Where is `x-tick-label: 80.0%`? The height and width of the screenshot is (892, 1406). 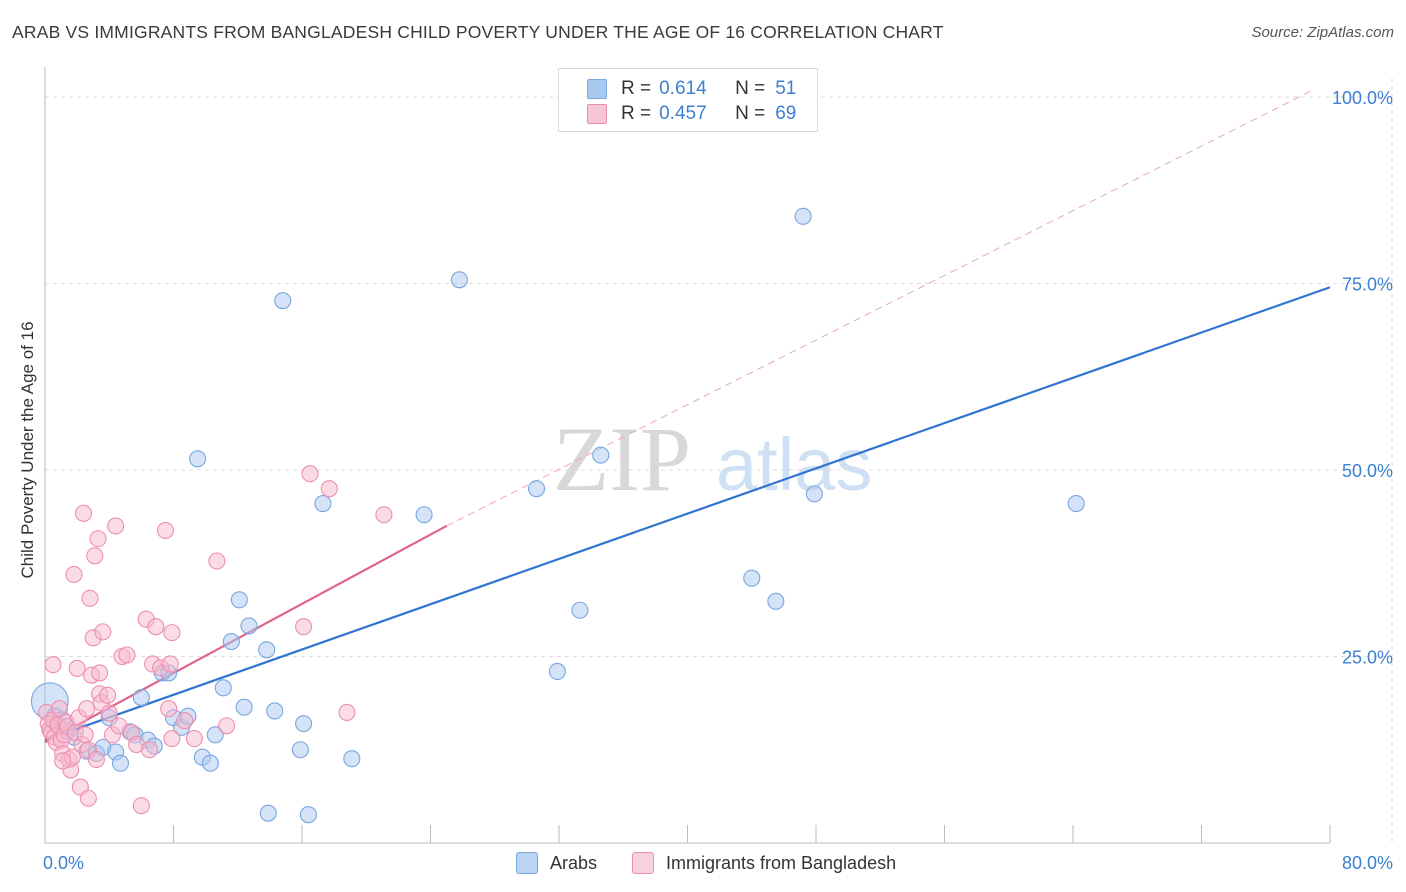 x-tick-label: 80.0% is located at coordinates (1367, 863).